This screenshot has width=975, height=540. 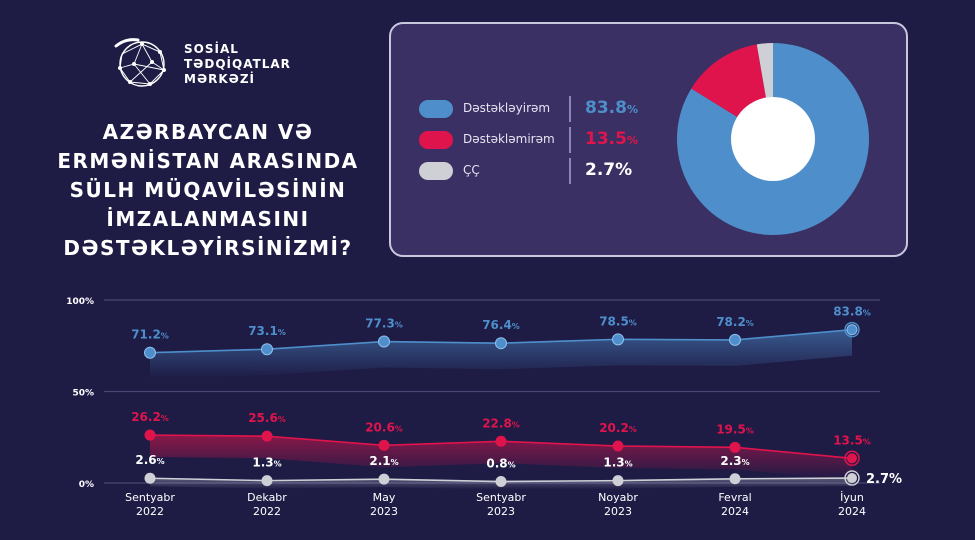 I want to click on legend-value: 83.8%, so click(x=611, y=108).